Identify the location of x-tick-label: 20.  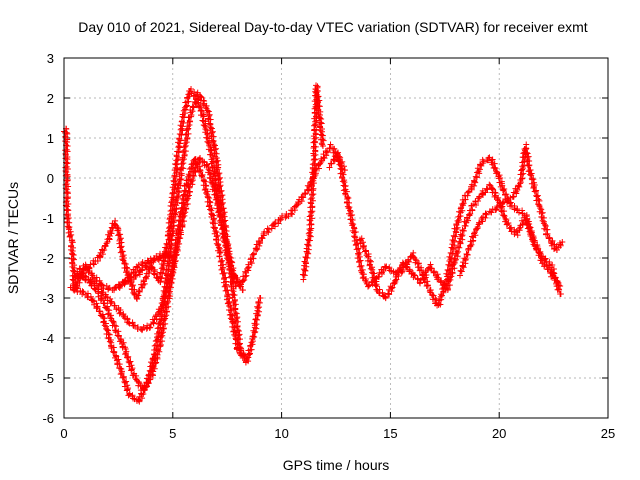
(499, 433).